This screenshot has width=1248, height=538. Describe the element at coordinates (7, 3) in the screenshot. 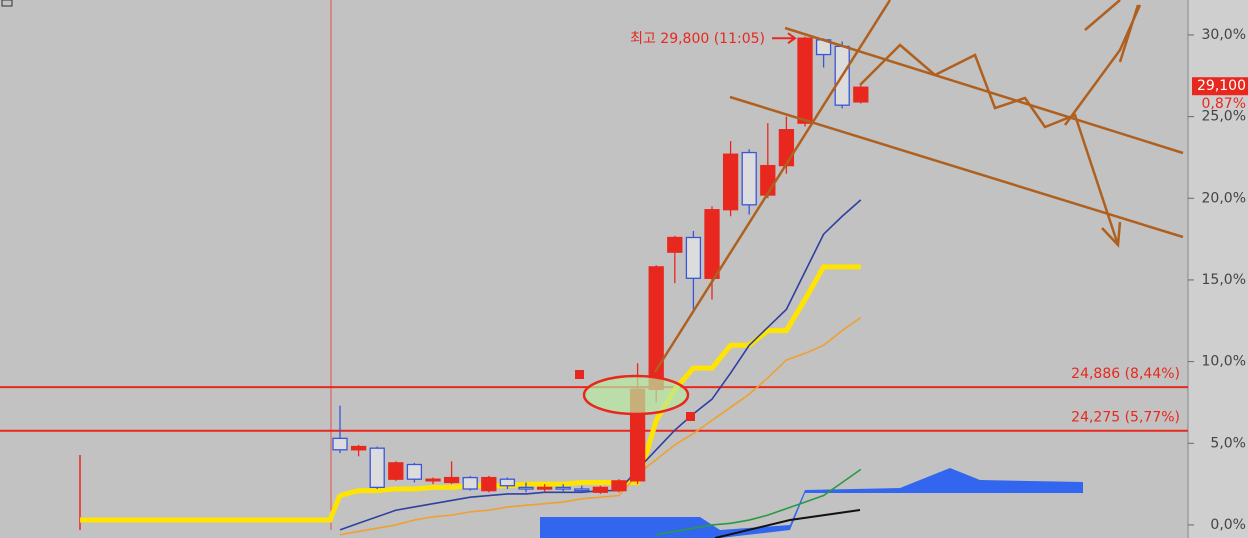

I see `icon` at that location.